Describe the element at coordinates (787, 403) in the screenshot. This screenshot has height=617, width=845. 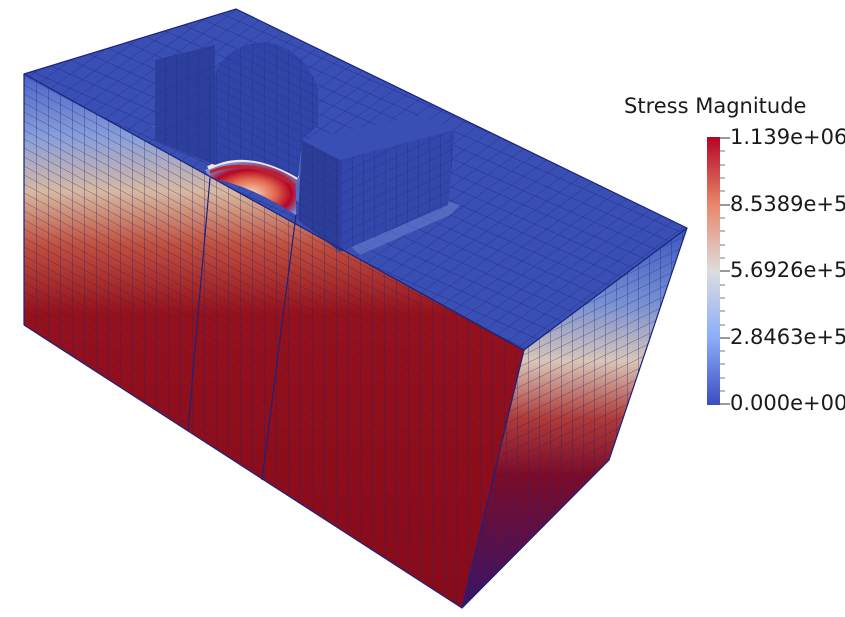
I see `legend-tick-label: 0.000e+00` at that location.